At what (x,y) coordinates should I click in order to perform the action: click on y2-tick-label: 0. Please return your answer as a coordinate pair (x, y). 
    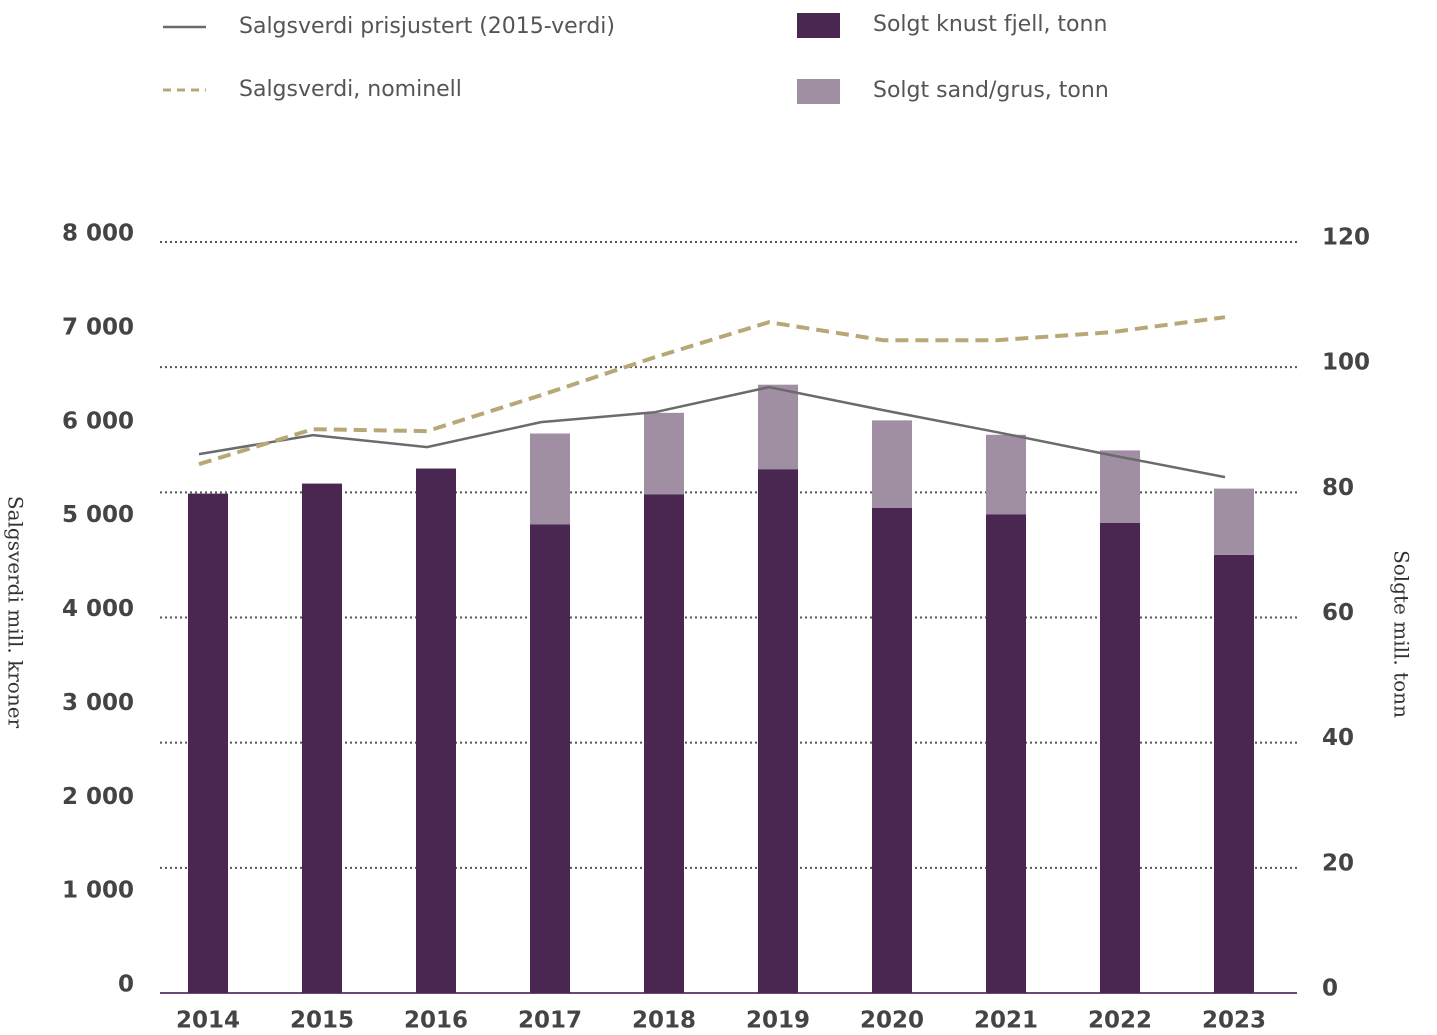
    Looking at the image, I should click on (1330, 989).